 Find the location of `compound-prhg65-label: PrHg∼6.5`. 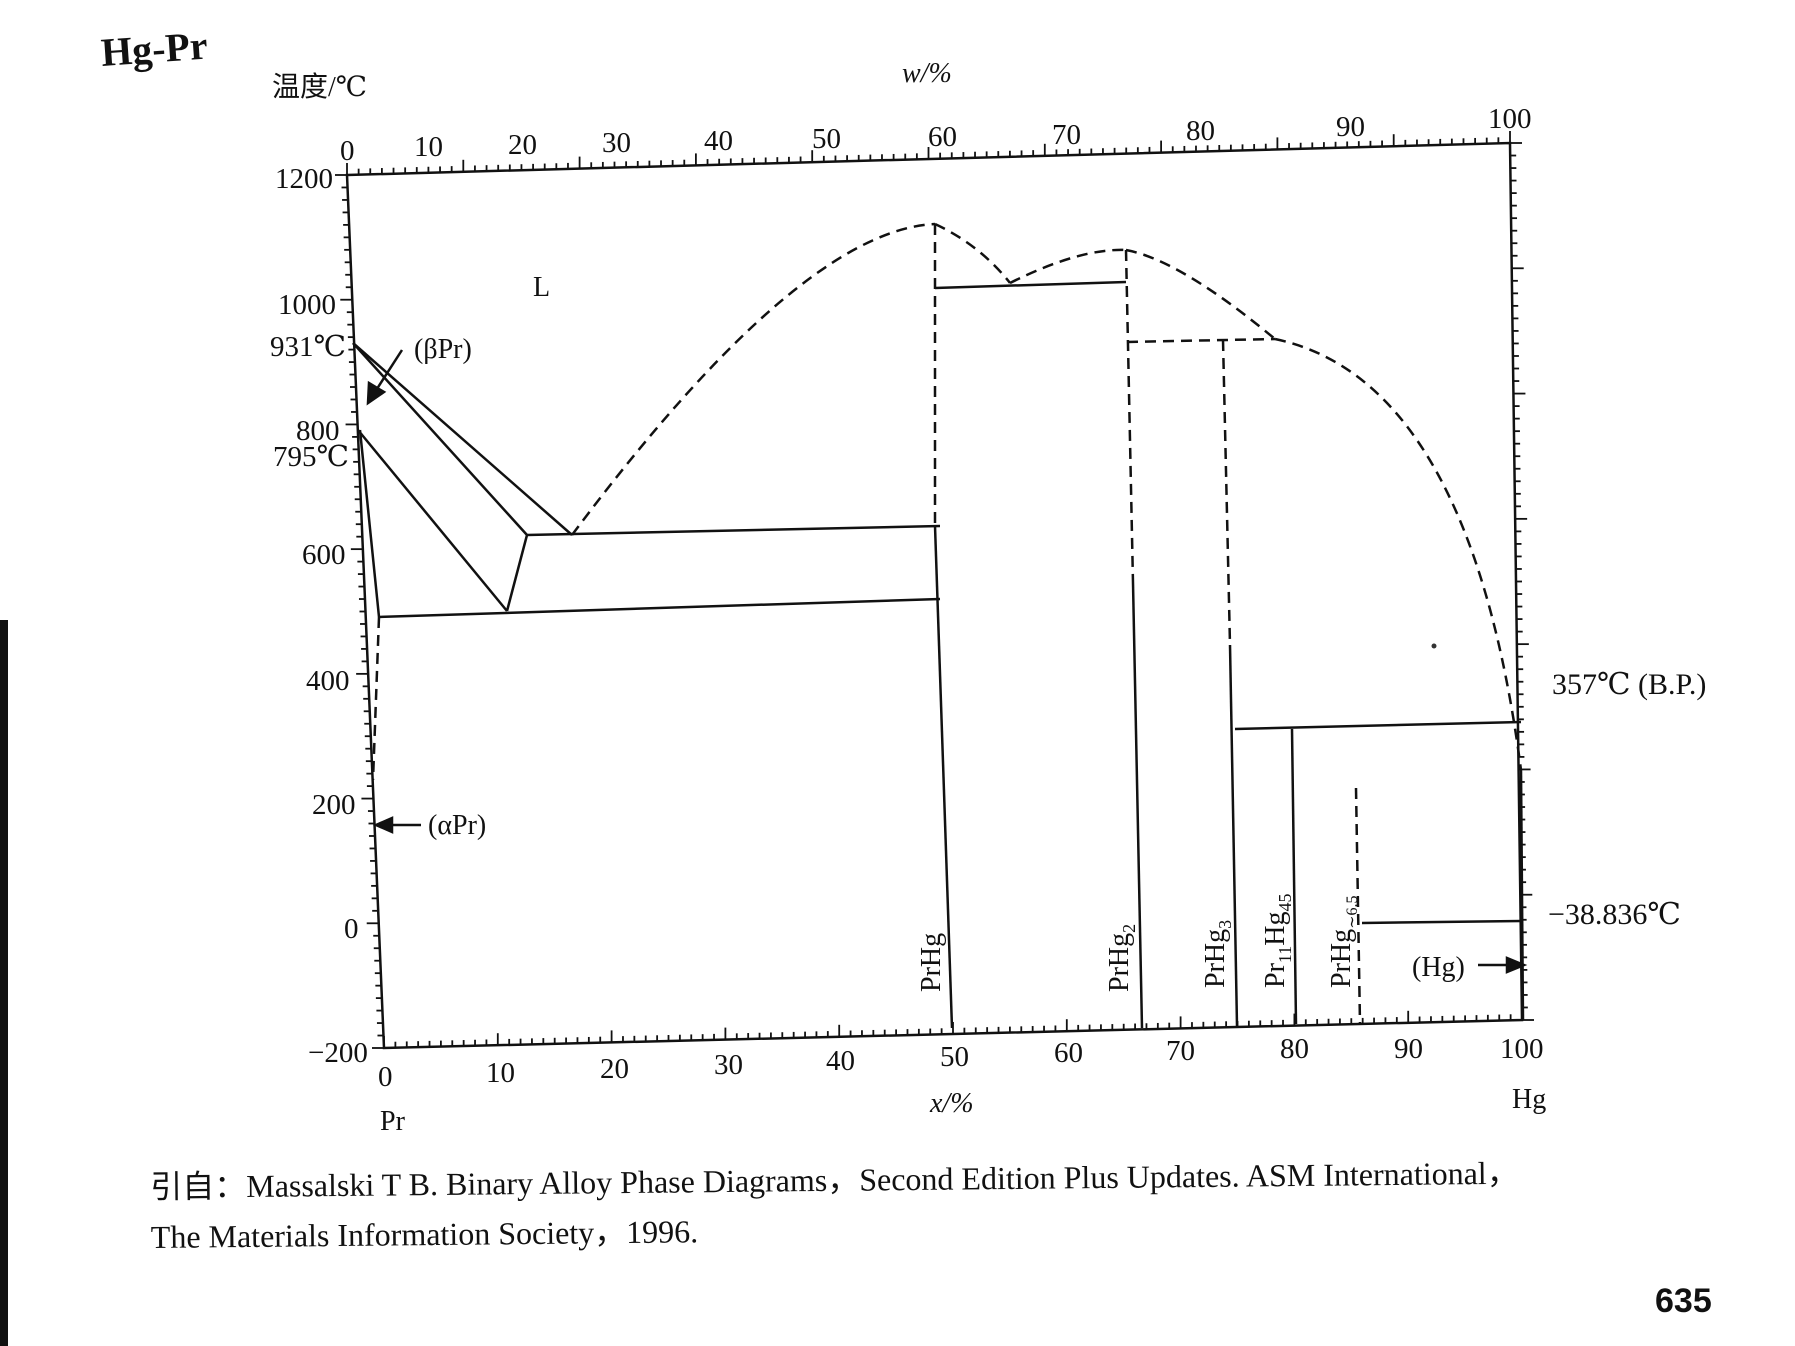

compound-prhg65-label: PrHg∼6.5 is located at coordinates (1343, 941).